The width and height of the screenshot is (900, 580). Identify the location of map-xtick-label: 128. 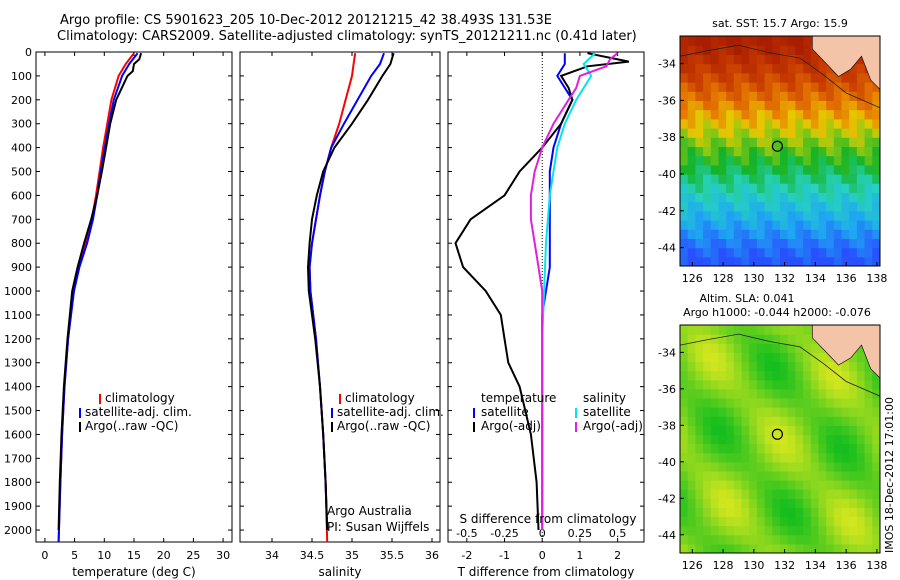
(723, 278).